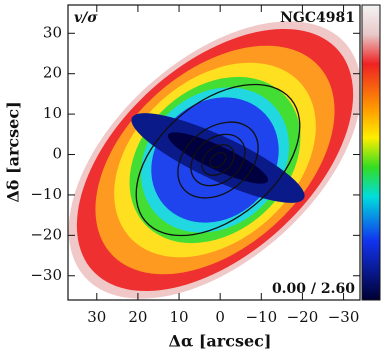 This screenshot has height=355, width=389. What do you see at coordinates (261, 317) in the screenshot?
I see `x-tick-label: −10` at bounding box center [261, 317].